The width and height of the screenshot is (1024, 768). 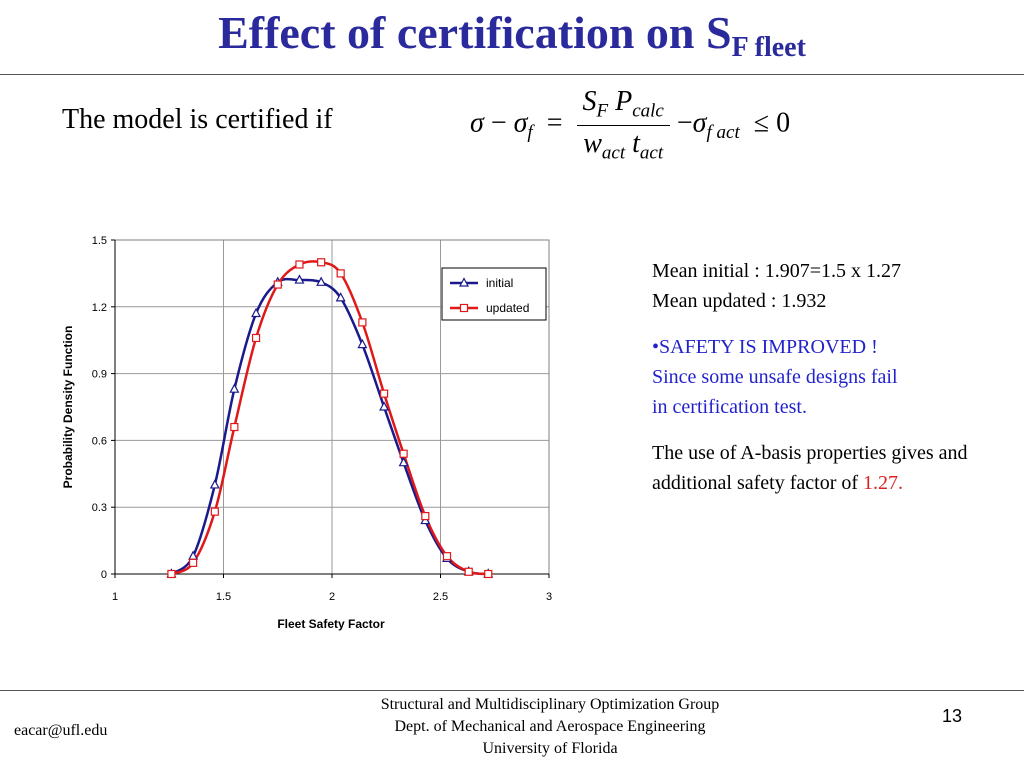 What do you see at coordinates (739, 301) in the screenshot?
I see `mean-updated-text: Mean updated : 1.932` at bounding box center [739, 301].